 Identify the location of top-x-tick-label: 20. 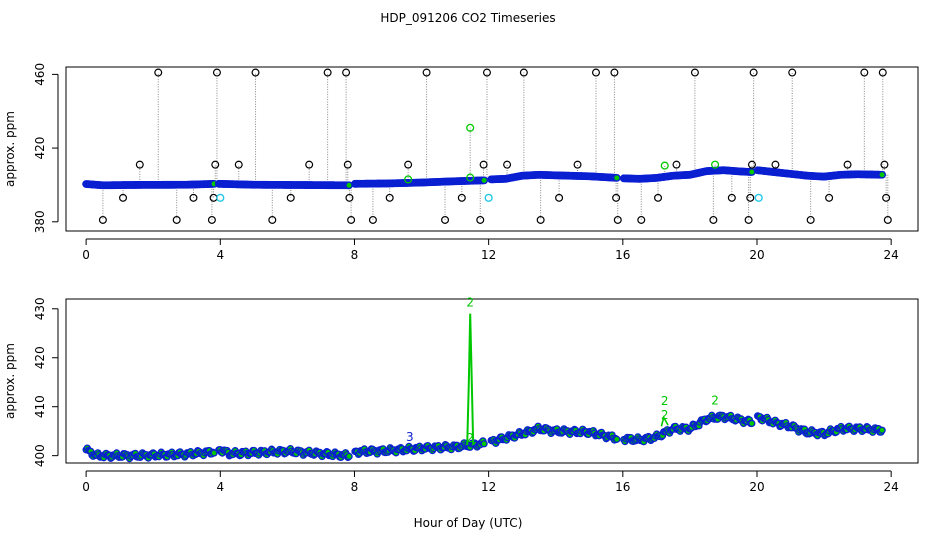
(756, 255).